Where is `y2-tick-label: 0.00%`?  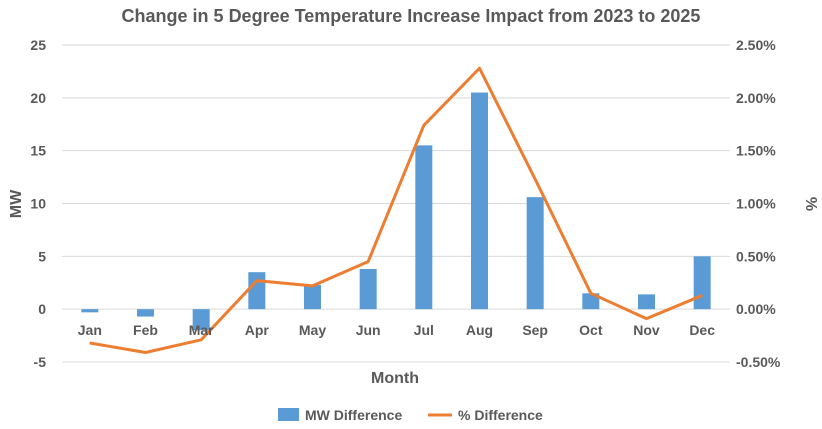 y2-tick-label: 0.00% is located at coordinates (756, 309).